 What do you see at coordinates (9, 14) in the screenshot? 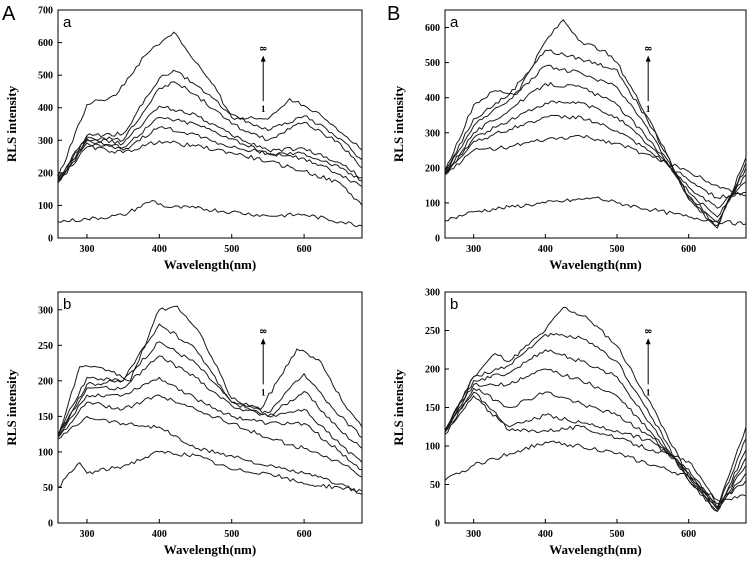
I see `panel-letter-a: A` at bounding box center [9, 14].